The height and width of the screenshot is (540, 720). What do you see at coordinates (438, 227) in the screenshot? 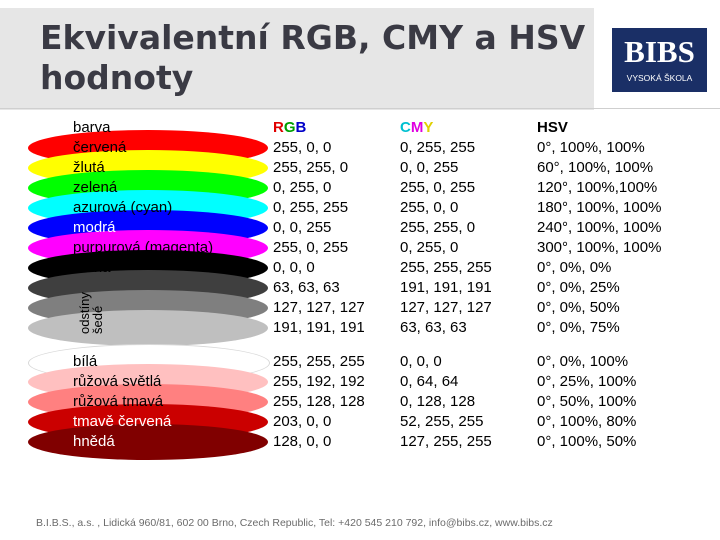
I see `cmy-value: 255, 255, 0` at bounding box center [438, 227].